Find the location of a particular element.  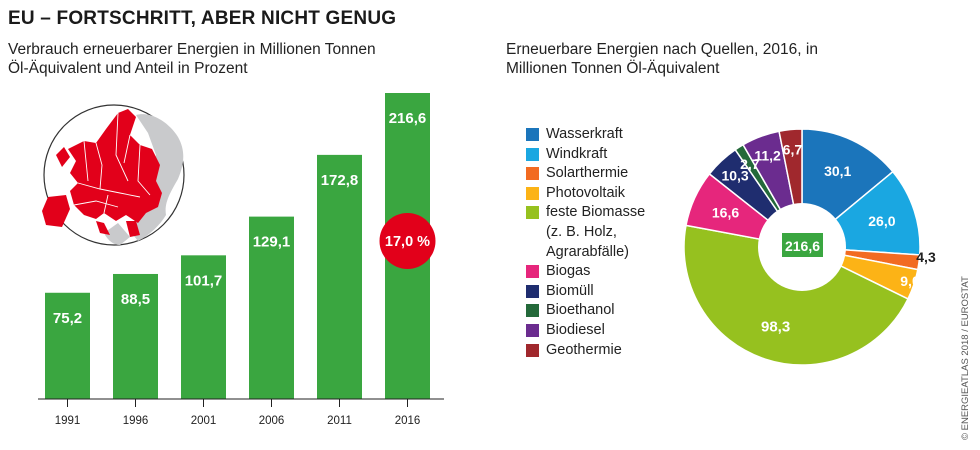

legend-item-bioethanol: Bioethanol is located at coordinates (585, 311).